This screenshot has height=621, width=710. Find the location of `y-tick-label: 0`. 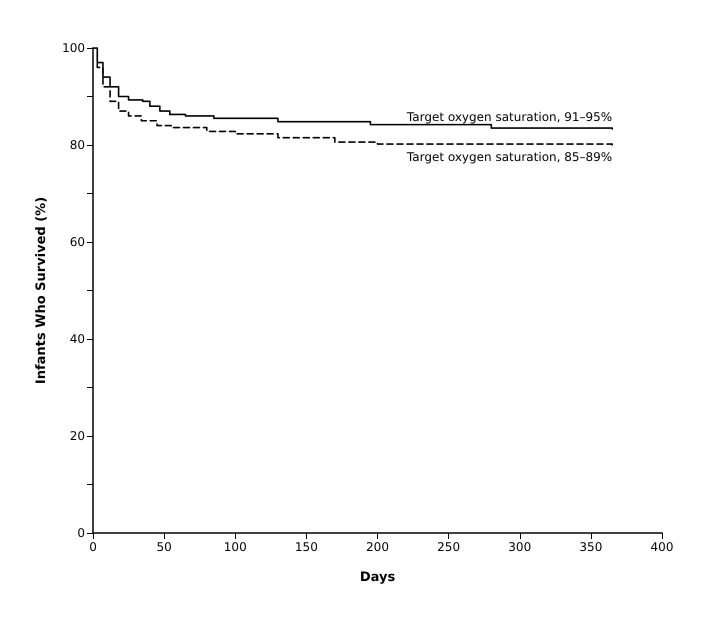

y-tick-label: 0 is located at coordinates (81, 533).